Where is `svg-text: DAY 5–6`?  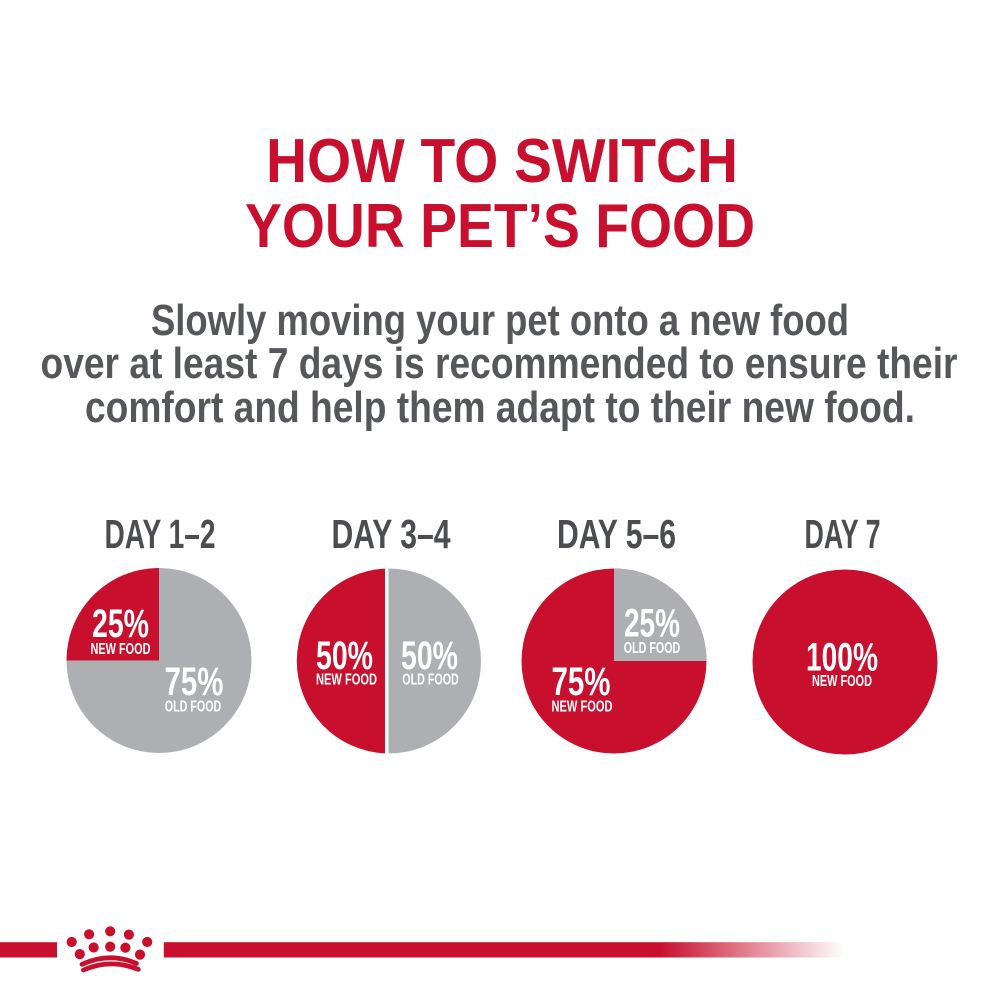 svg-text: DAY 5–6 is located at coordinates (616, 534).